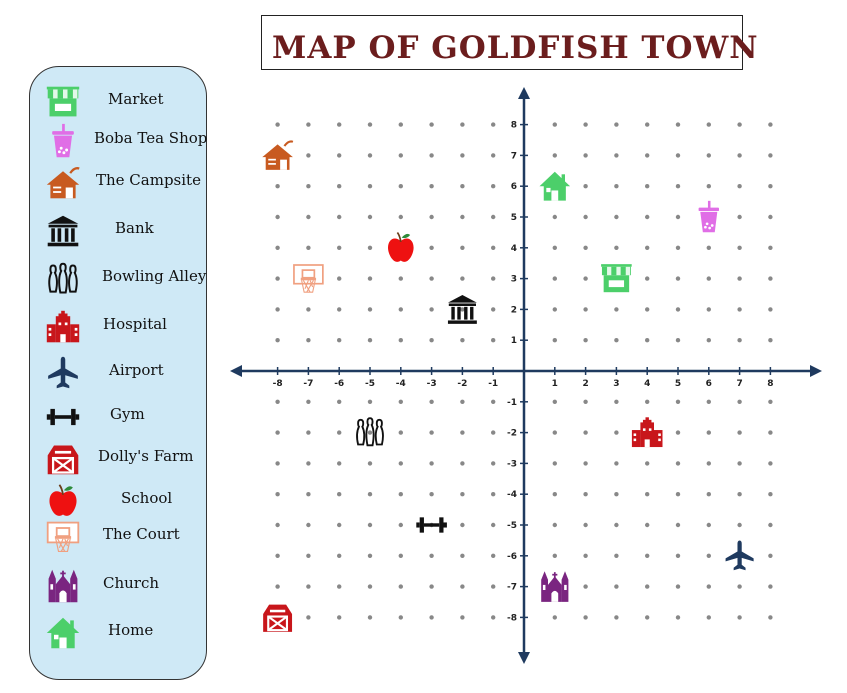 This screenshot has height=693, width=847. What do you see at coordinates (278, 384) in the screenshot?
I see `x-tick-label: -8` at bounding box center [278, 384].